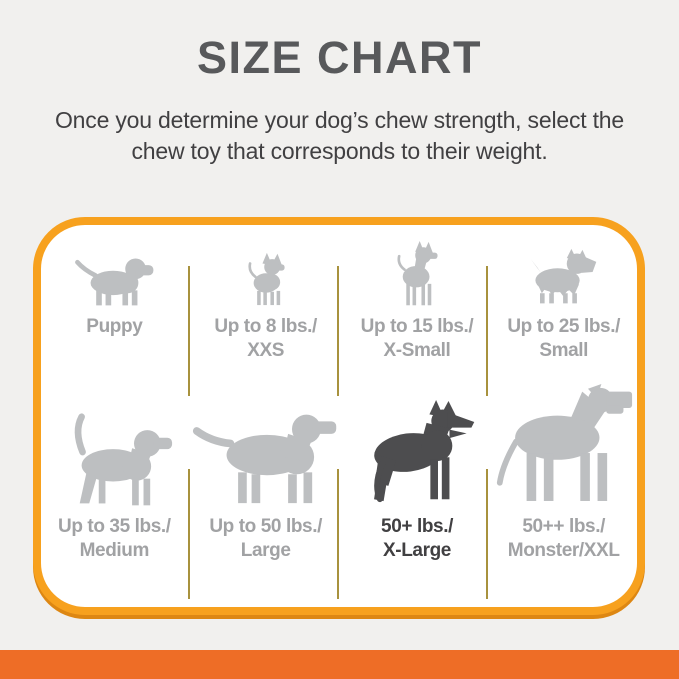 The height and width of the screenshot is (679, 679). Describe the element at coordinates (265, 326) in the screenshot. I see `size-label-line: Up to 8 lbs./` at that location.